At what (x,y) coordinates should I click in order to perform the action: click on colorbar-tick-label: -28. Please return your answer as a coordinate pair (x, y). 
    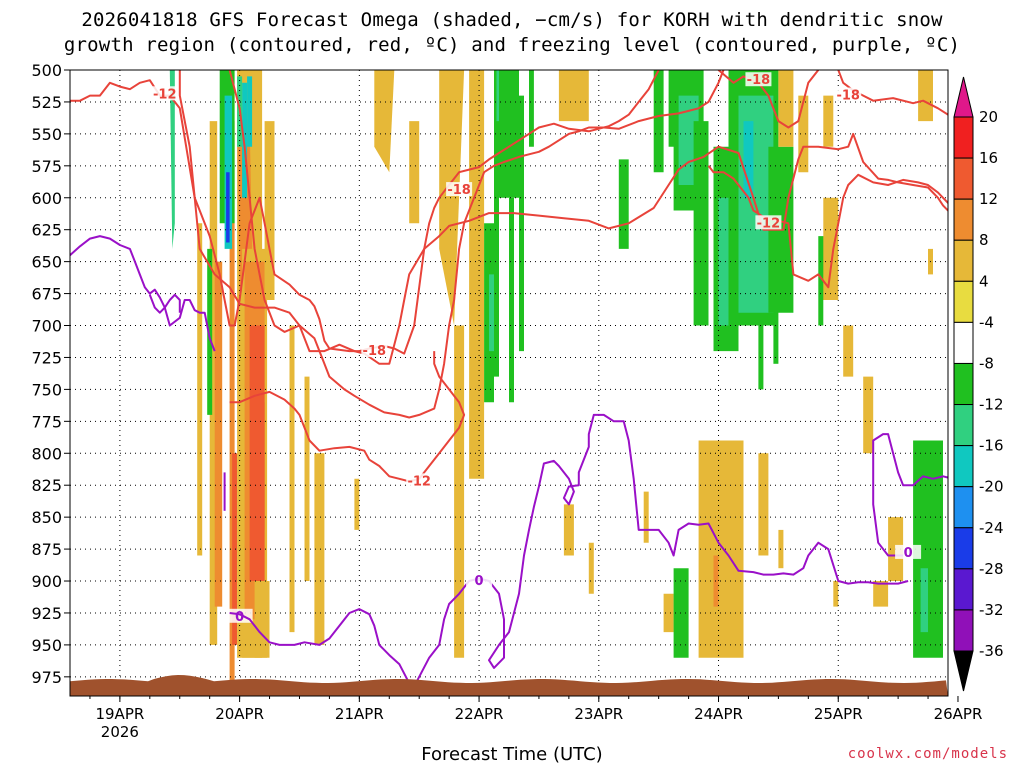
    Looking at the image, I should click on (991, 569).